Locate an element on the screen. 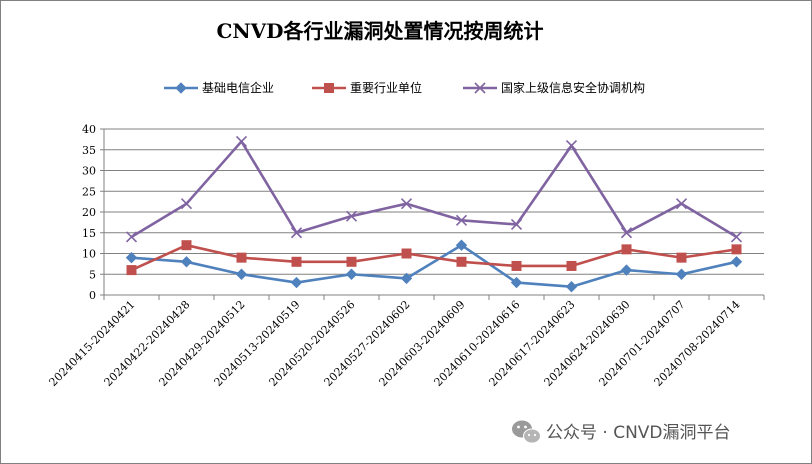 The height and width of the screenshot is (464, 812). watermark: 公众号 · CNVD漏洞平台 is located at coordinates (621, 432).